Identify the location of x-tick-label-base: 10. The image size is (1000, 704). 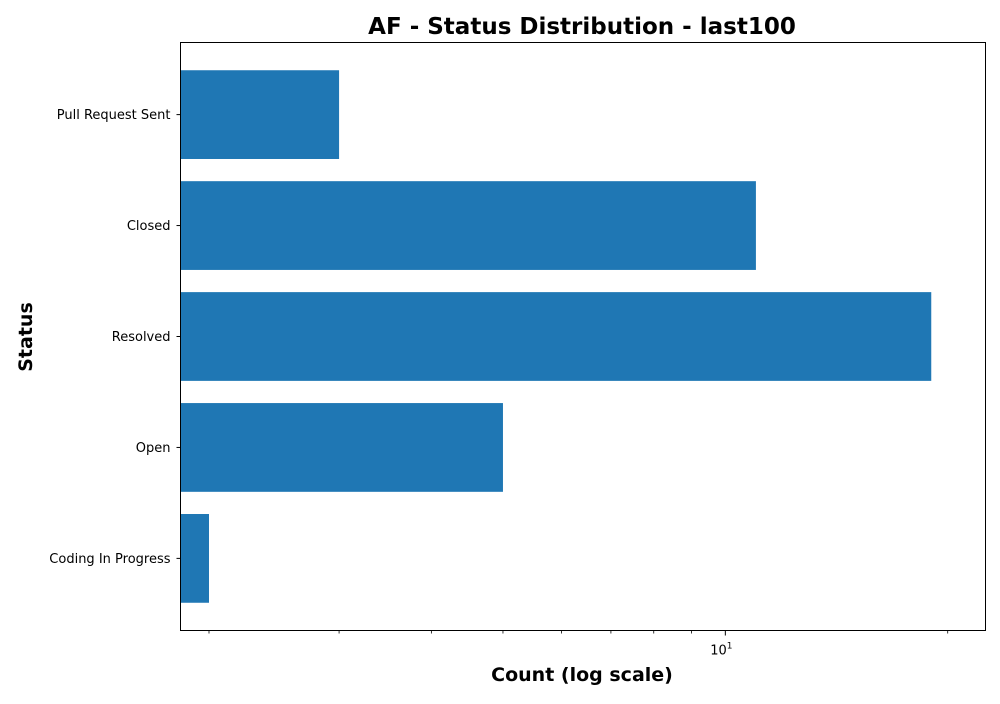
(718, 651).